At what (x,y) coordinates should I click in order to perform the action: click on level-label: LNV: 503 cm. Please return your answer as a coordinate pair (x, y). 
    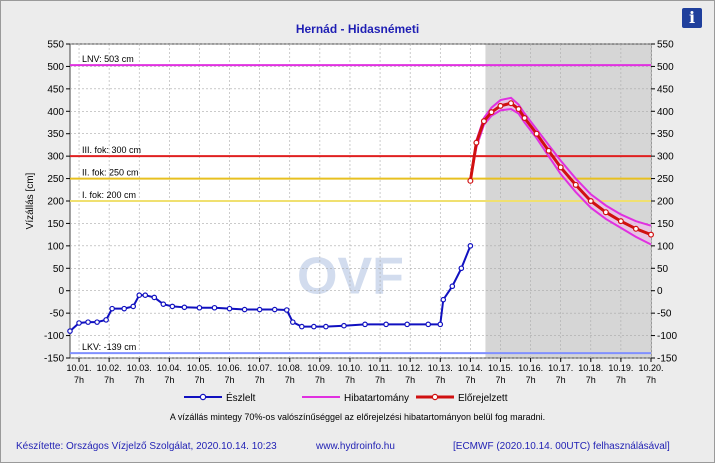
    Looking at the image, I should click on (108, 59).